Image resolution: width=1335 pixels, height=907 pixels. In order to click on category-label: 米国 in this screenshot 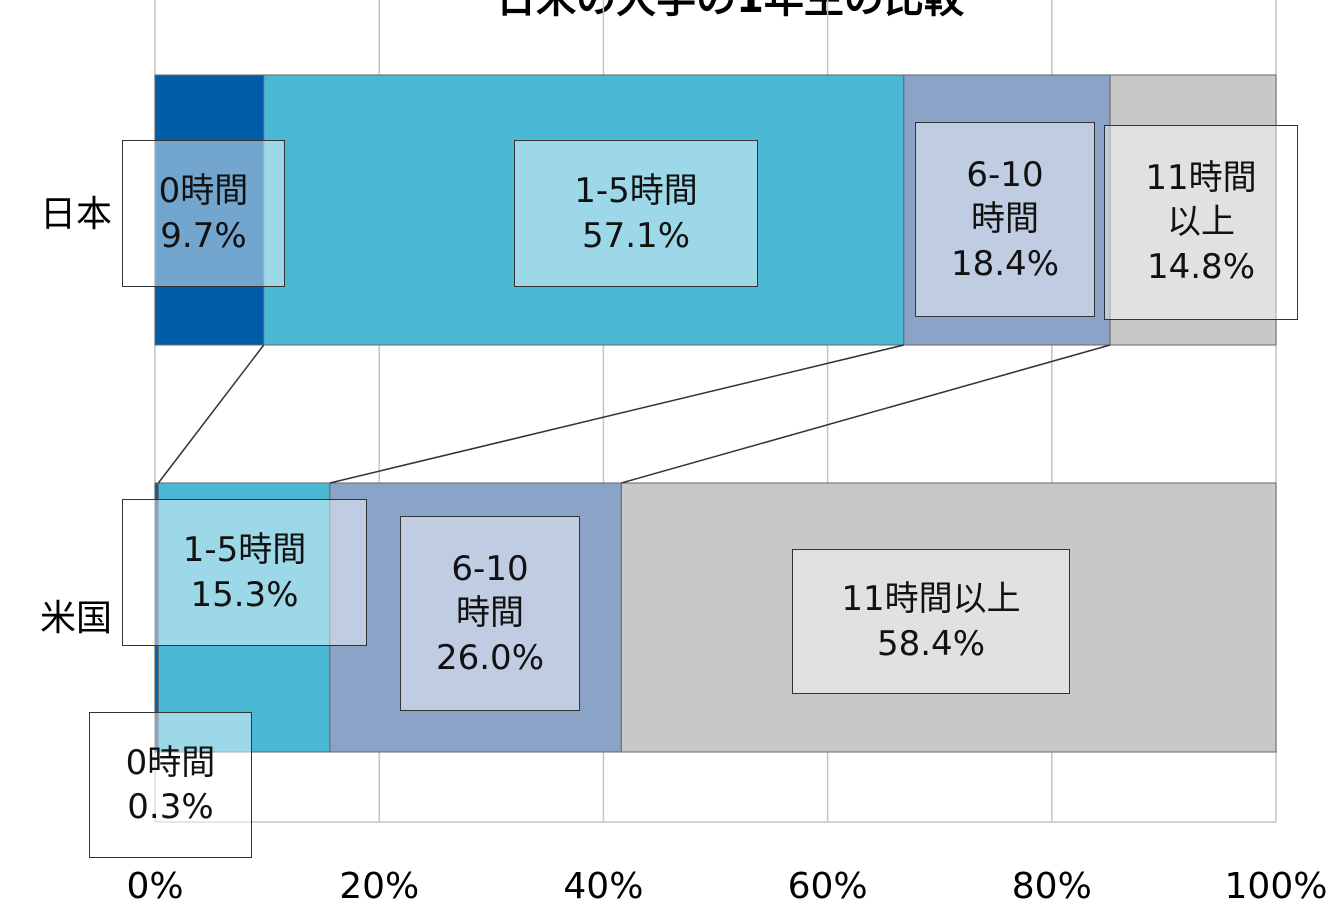, I will do `click(76, 618)`.